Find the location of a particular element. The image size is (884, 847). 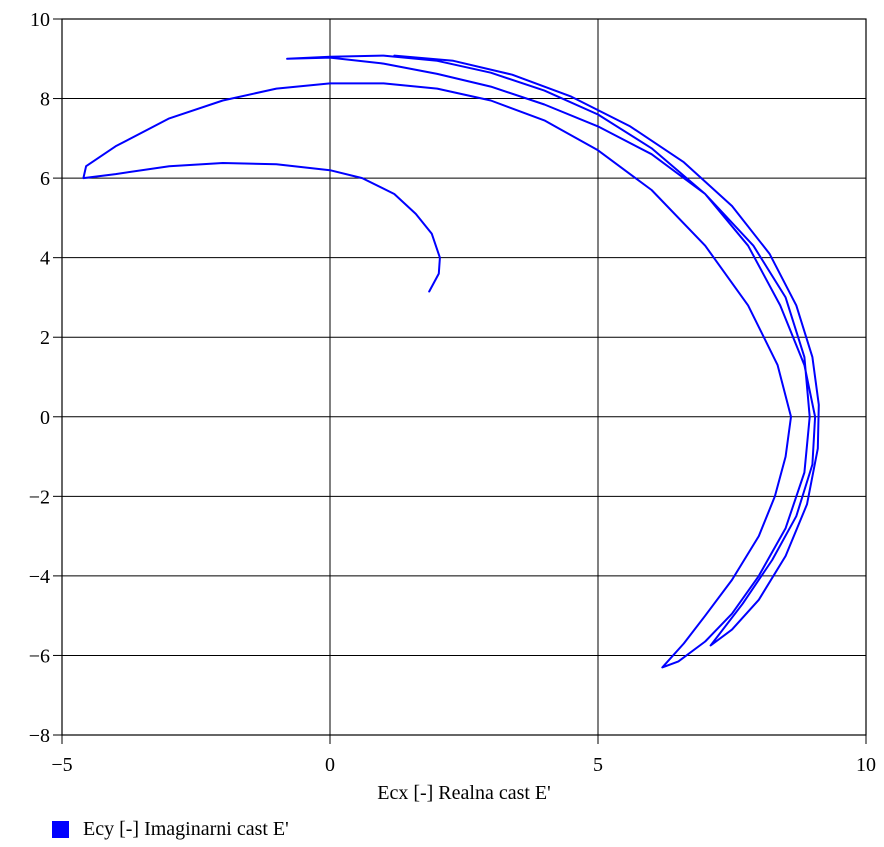

y-tick-label: −8 is located at coordinates (39, 736).